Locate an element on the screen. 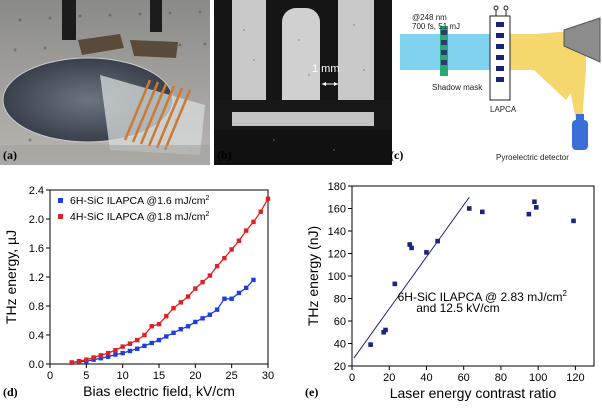 The image size is (602, 411). x-axis-label: Laser energy contrast ratio is located at coordinates (473, 393).